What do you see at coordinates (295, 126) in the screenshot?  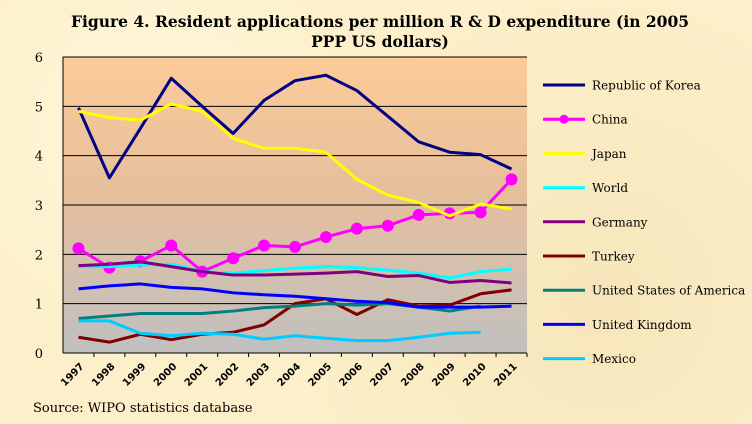 I see `series-line-republic-of-korea` at bounding box center [295, 126].